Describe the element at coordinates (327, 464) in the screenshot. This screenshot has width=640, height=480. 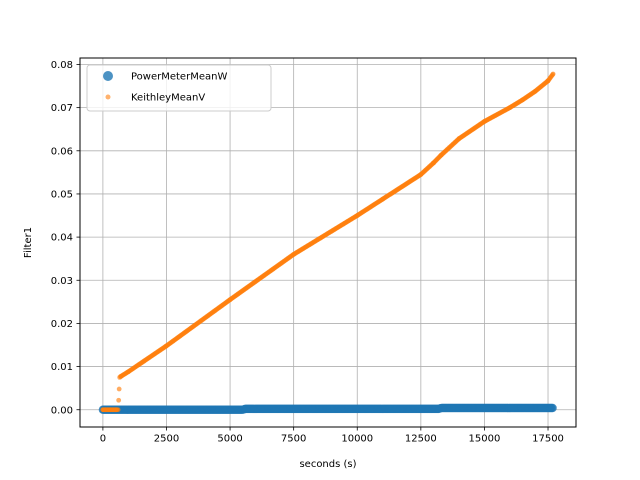
I see `x-axis-label: seconds (s)` at that location.